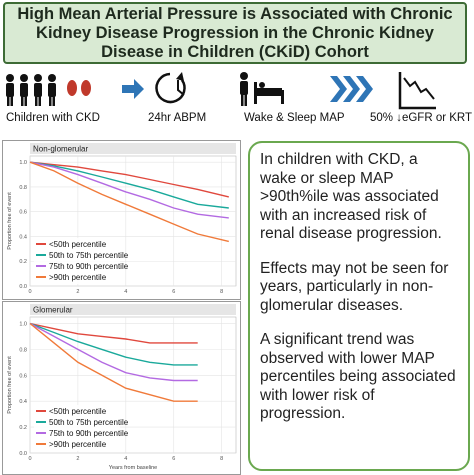 Image resolution: width=474 pixels, height=475 pixels. Describe the element at coordinates (133, 89) in the screenshot. I see `arrow` at that location.